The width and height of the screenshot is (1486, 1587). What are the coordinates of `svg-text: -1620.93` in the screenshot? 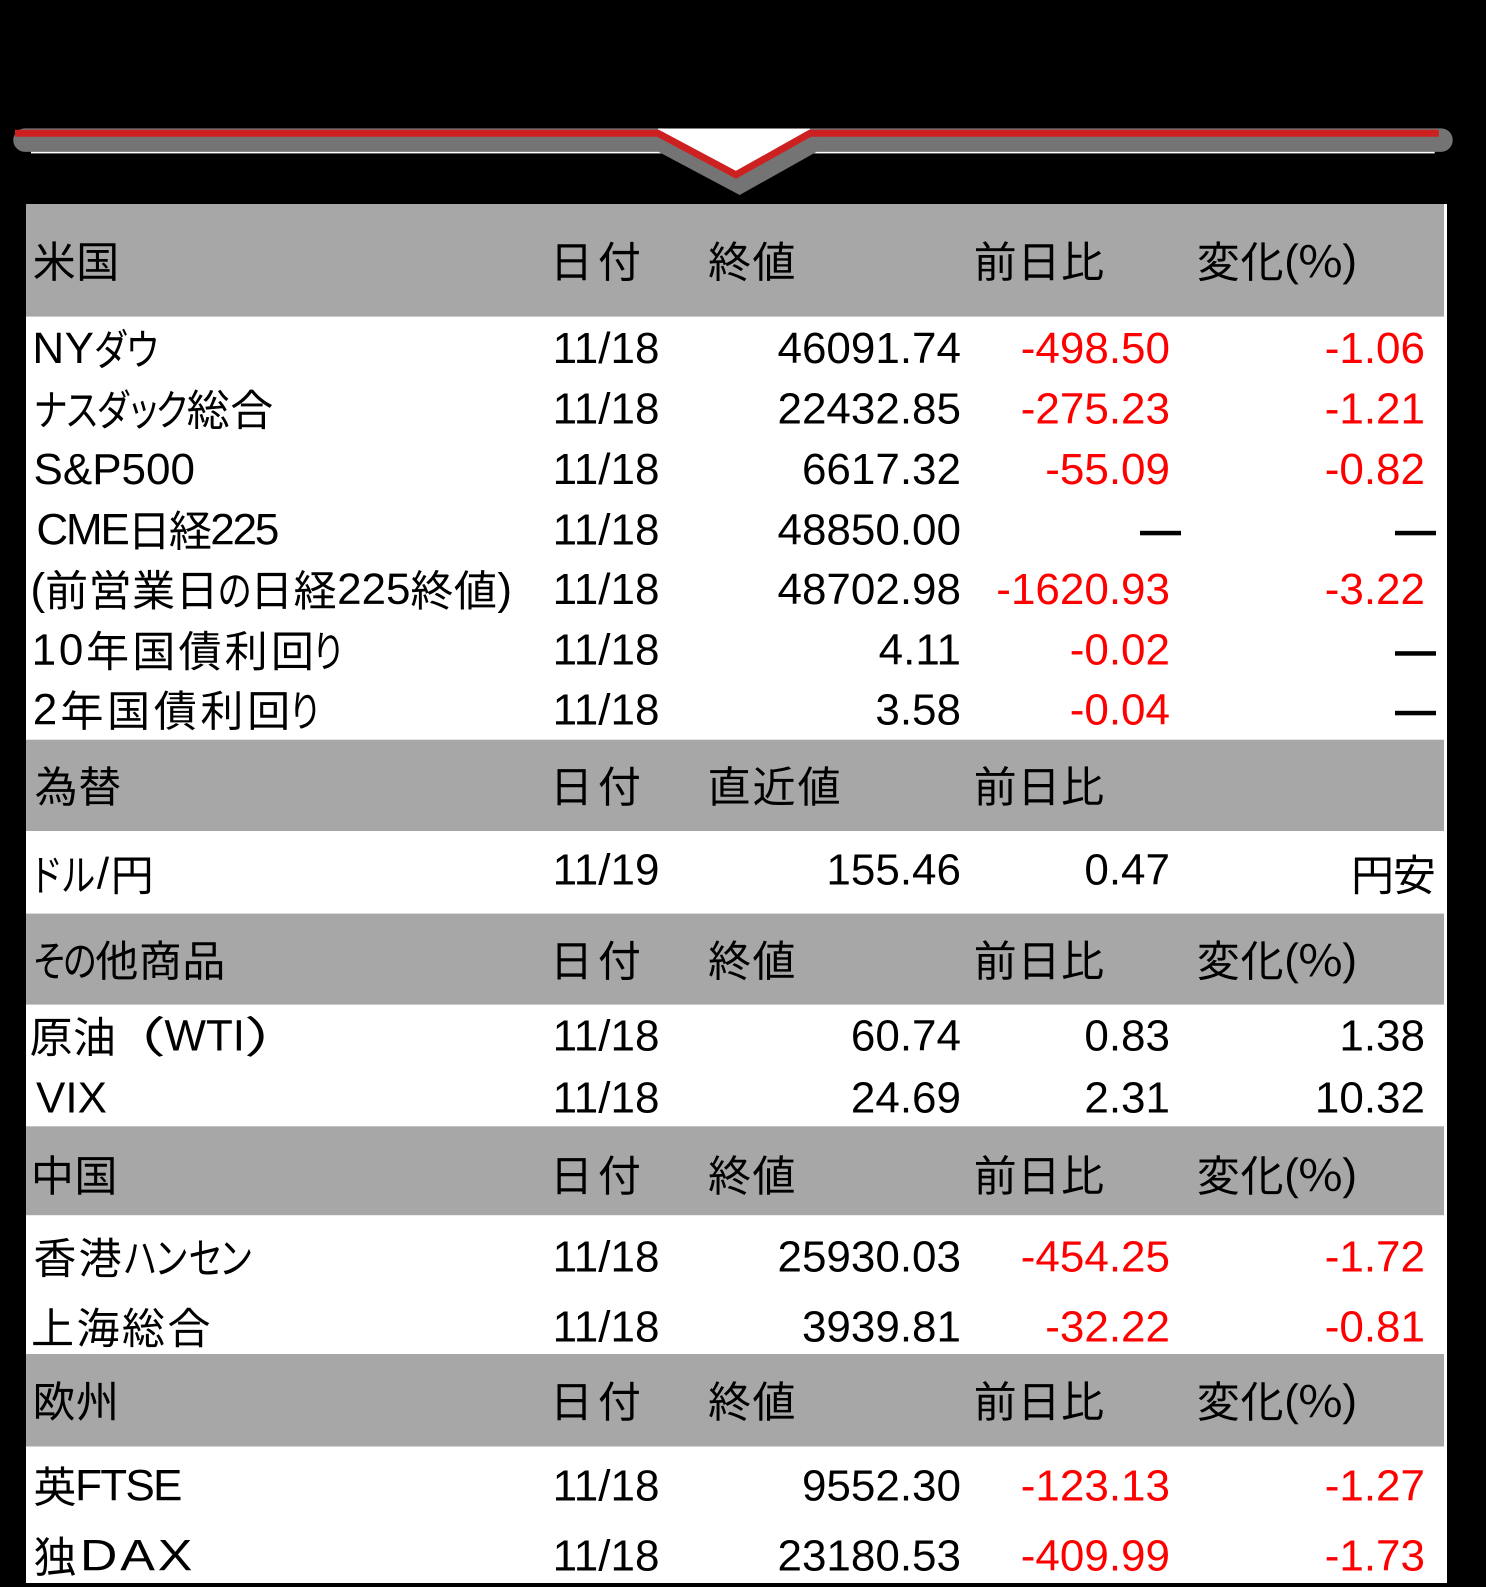 It's located at (1083, 589).